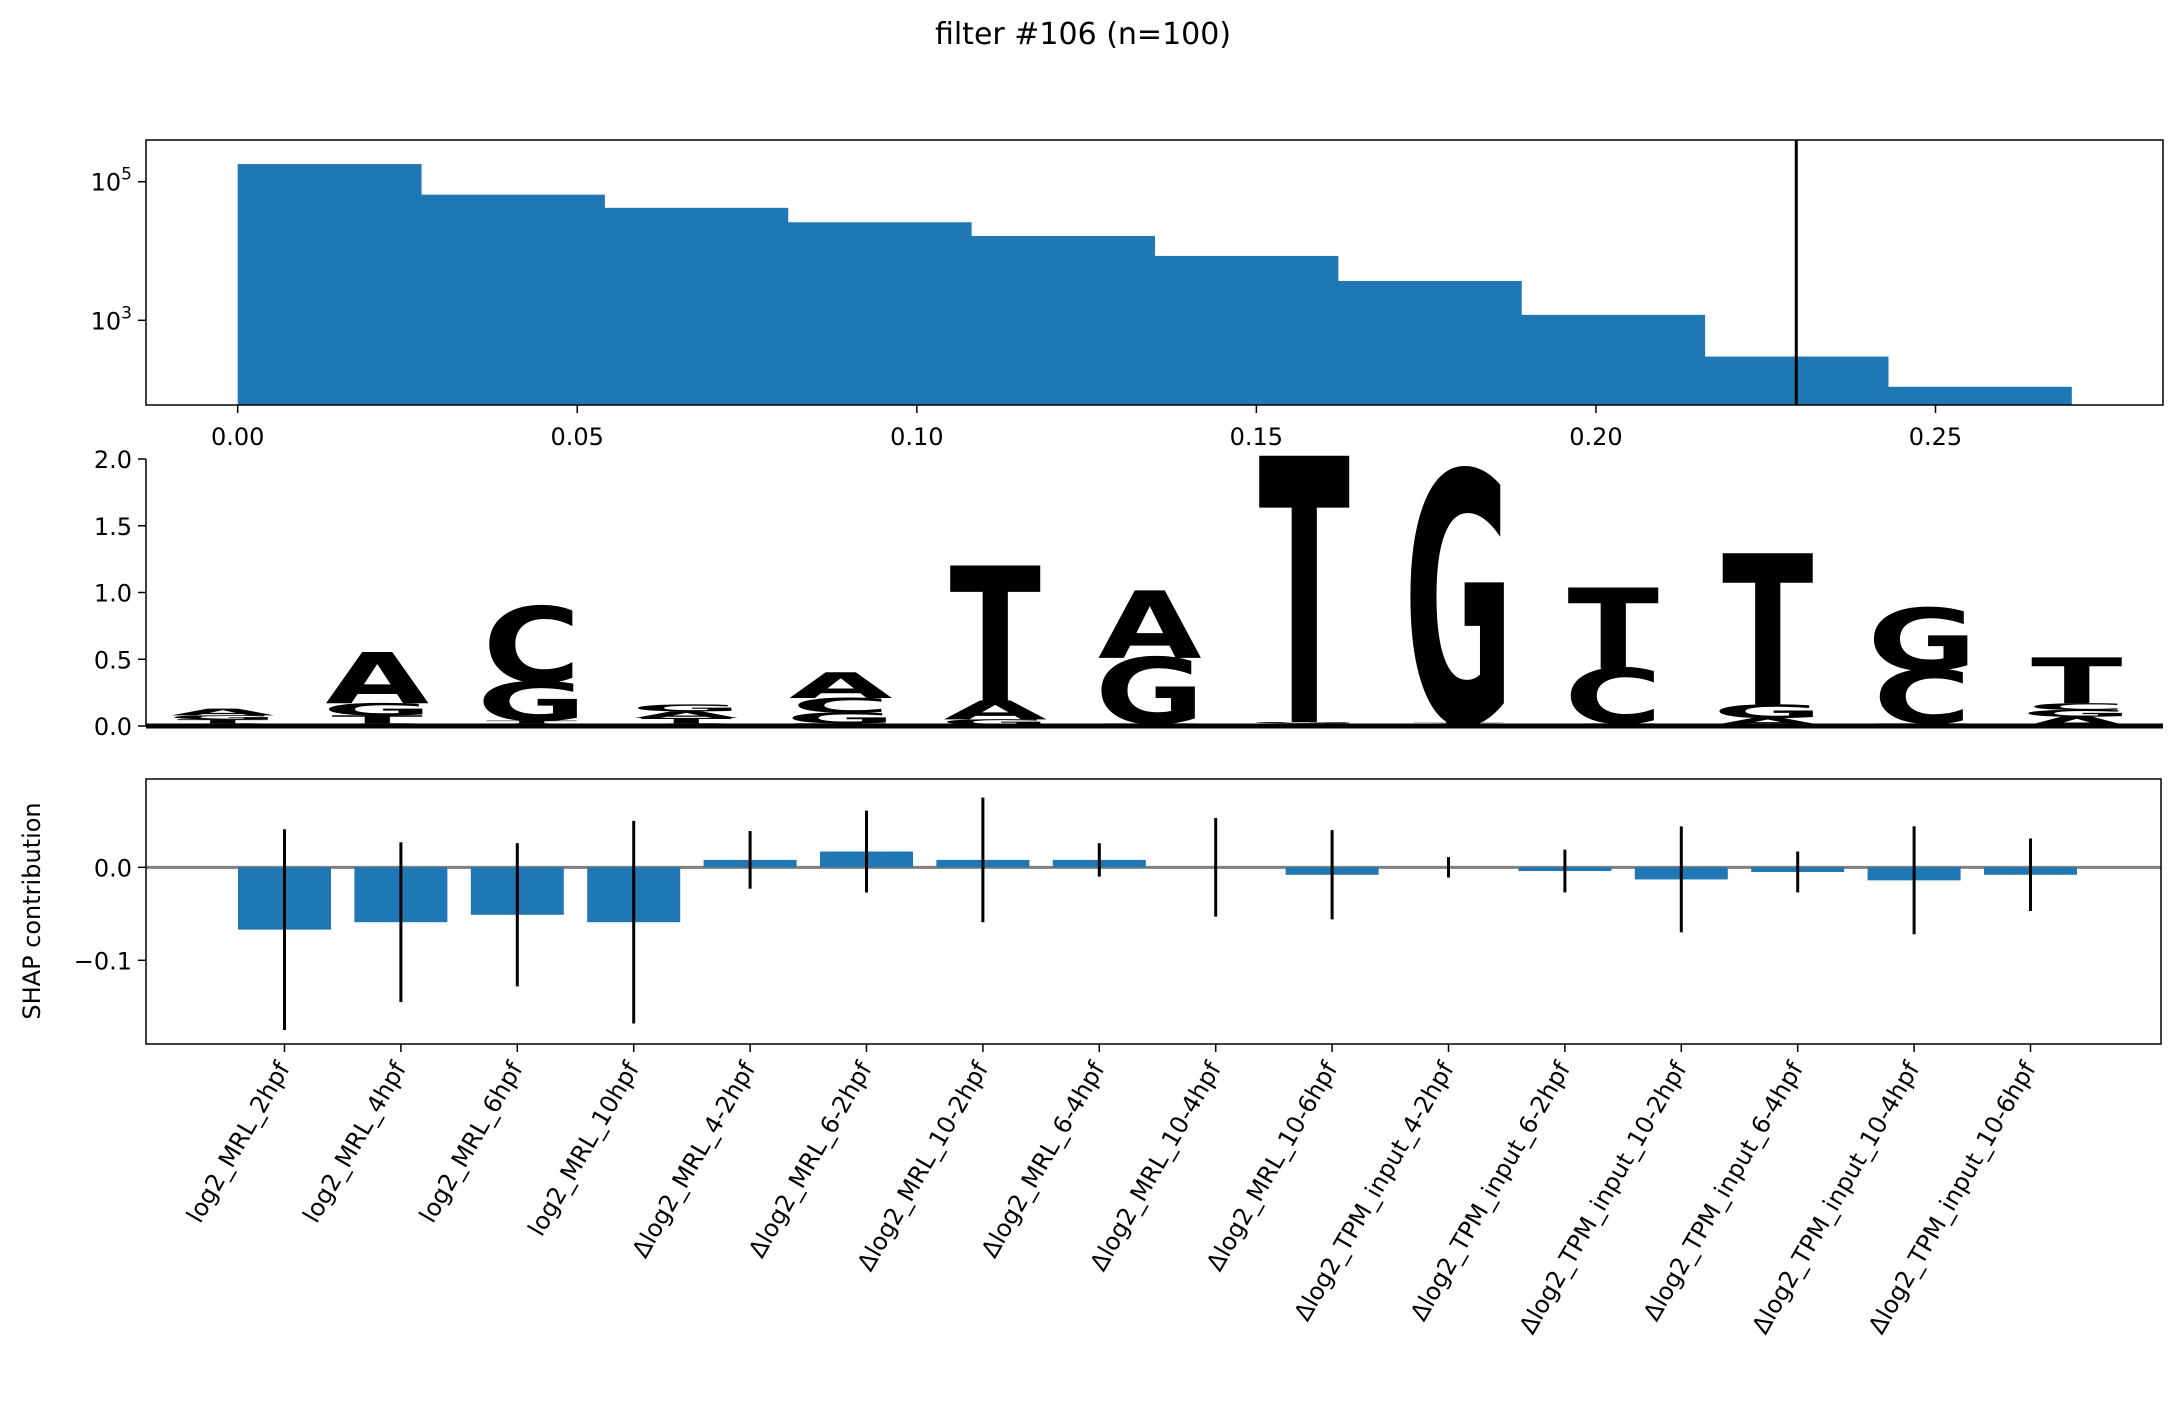 The image size is (2180, 1409). I want to click on shap-x-tick-label: Δlog2_MRL_10-6hpf, so click(1272, 1166).